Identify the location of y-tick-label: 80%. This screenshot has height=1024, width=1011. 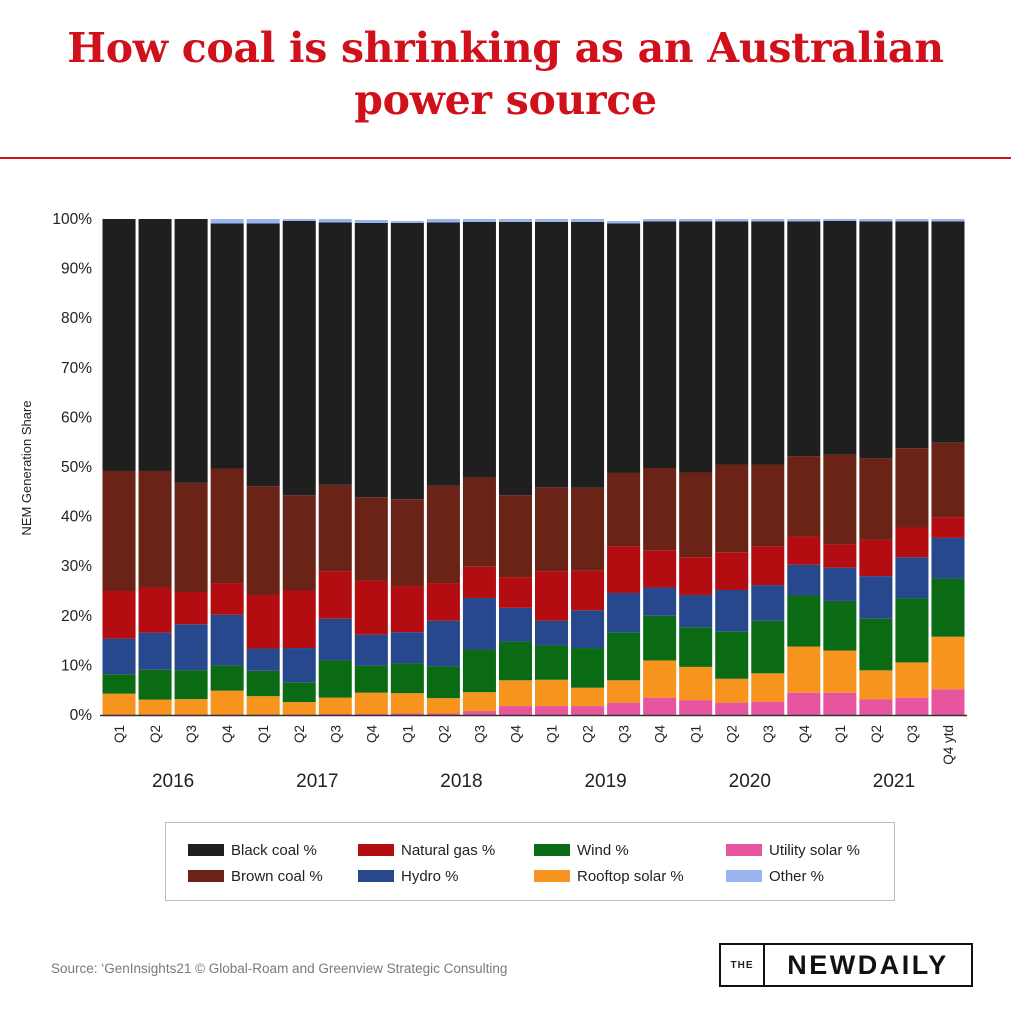
(76, 318).